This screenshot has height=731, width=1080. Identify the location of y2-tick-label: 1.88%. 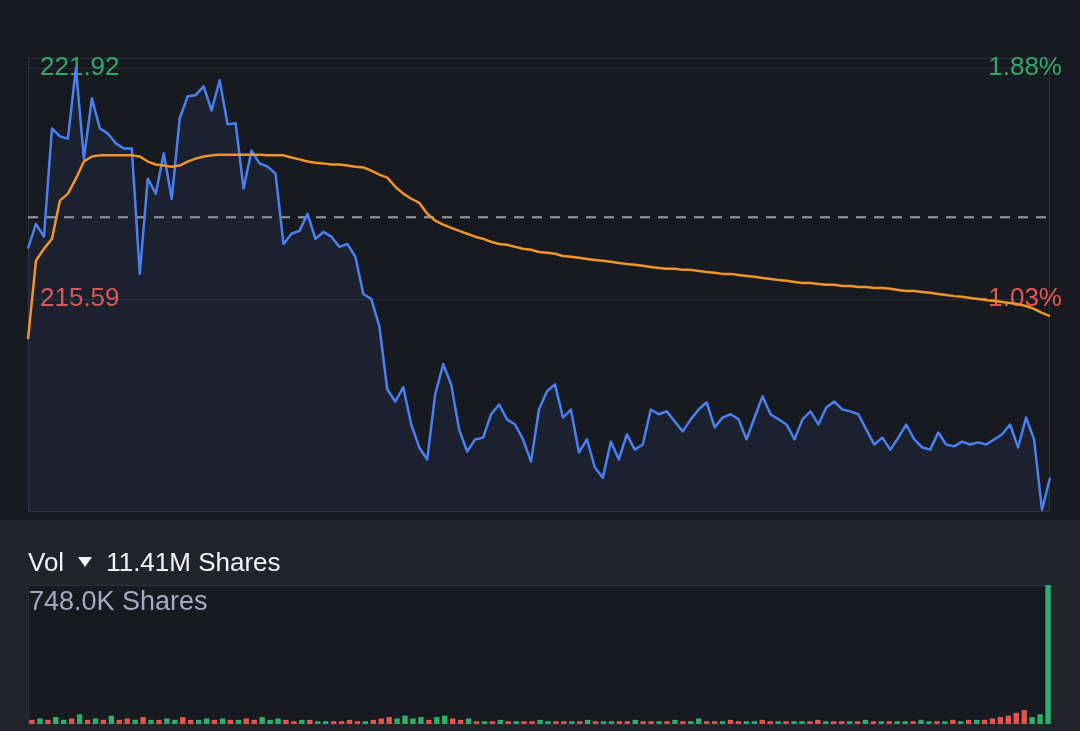
(1025, 66).